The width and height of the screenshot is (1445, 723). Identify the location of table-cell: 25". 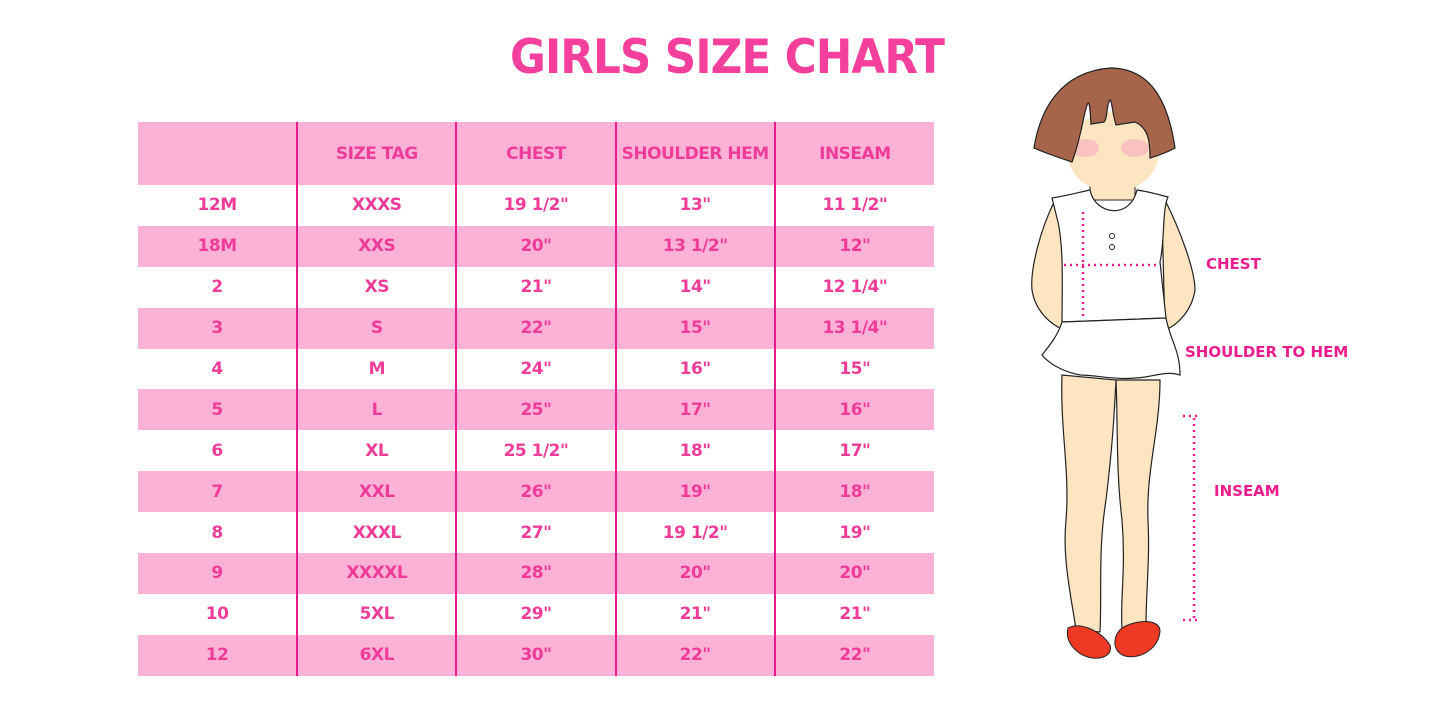
(535, 410).